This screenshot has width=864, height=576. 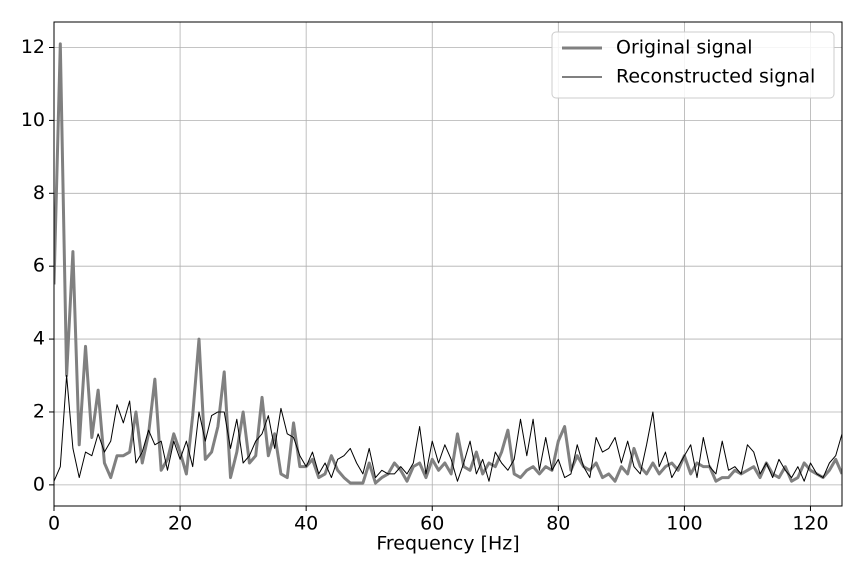 What do you see at coordinates (432, 524) in the screenshot?
I see `x-tick-label: 60` at bounding box center [432, 524].